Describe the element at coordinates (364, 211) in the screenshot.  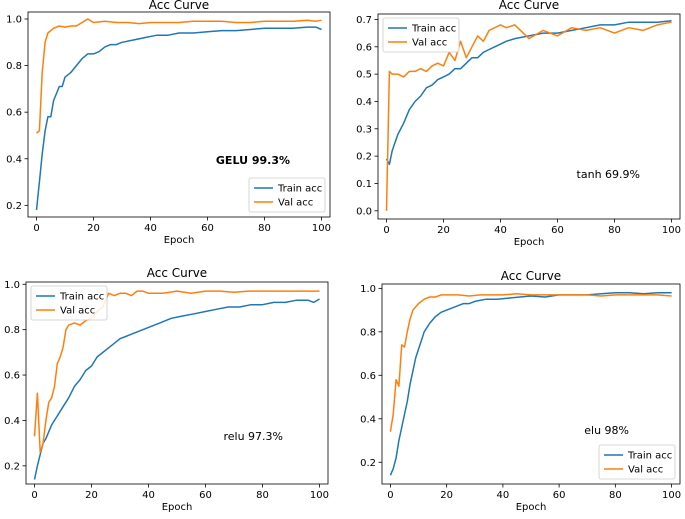
I see `y-tick-label: 0.0` at that location.